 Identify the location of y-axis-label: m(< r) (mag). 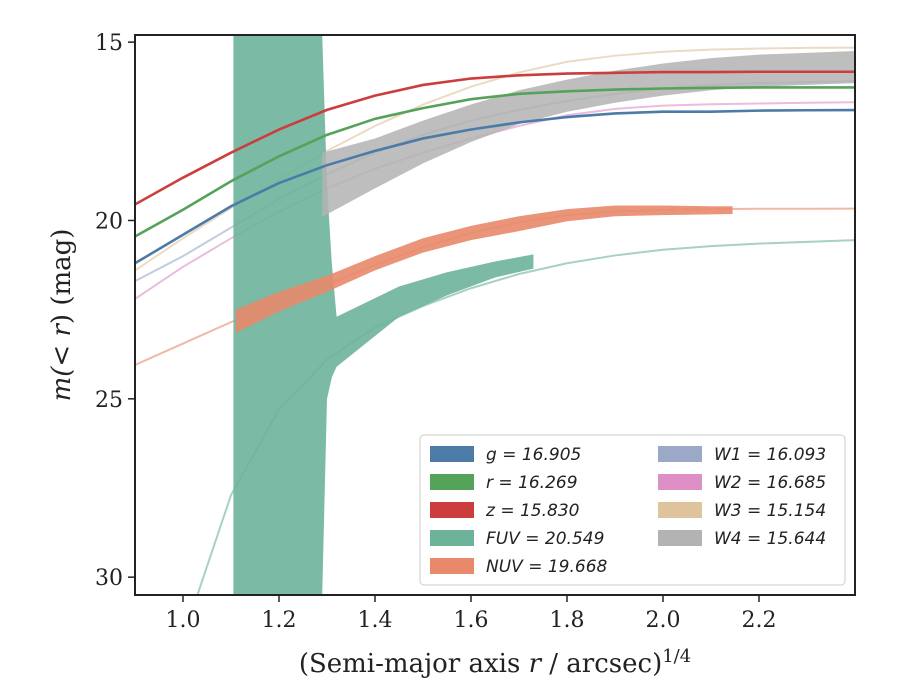
(62, 315).